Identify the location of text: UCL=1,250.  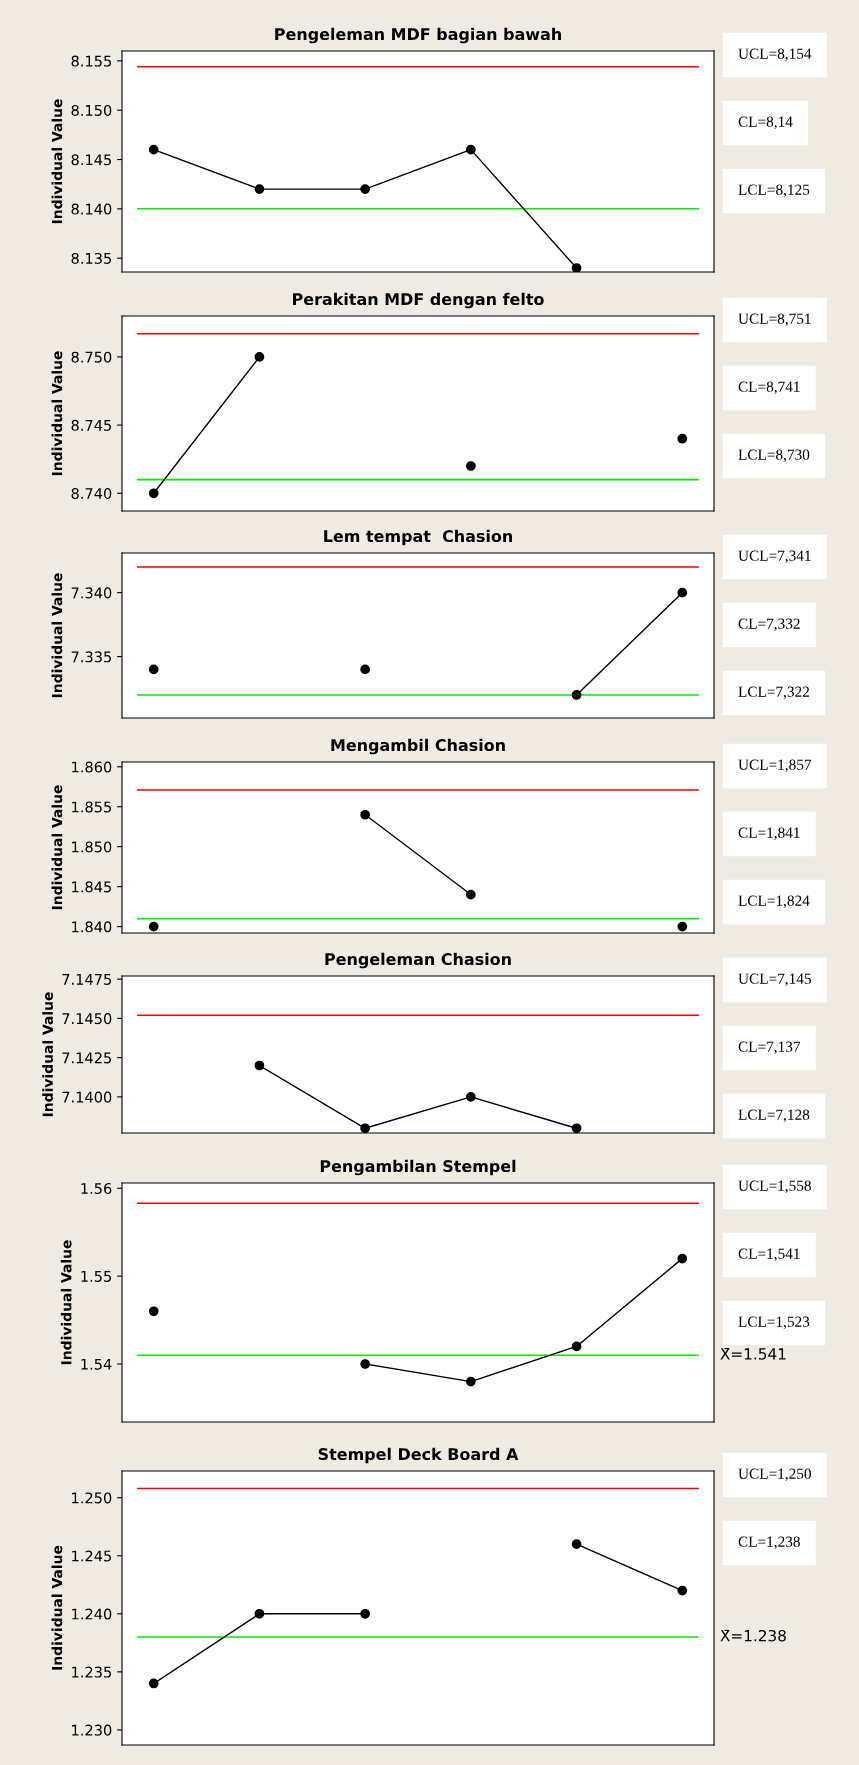
(774, 1475).